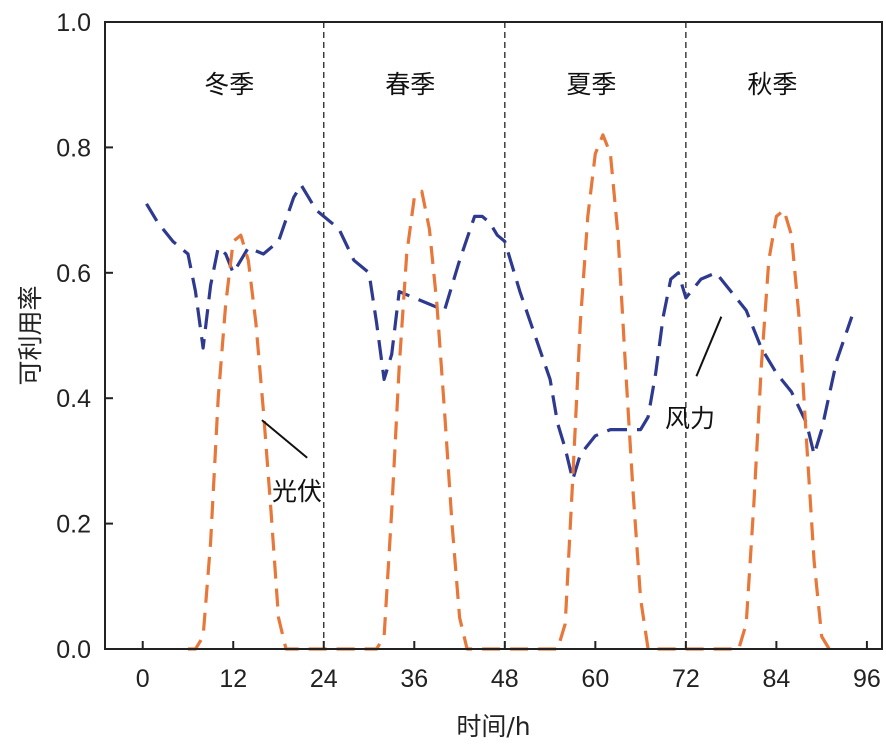  What do you see at coordinates (591, 84) in the screenshot?
I see `season-label: 夏季` at bounding box center [591, 84].